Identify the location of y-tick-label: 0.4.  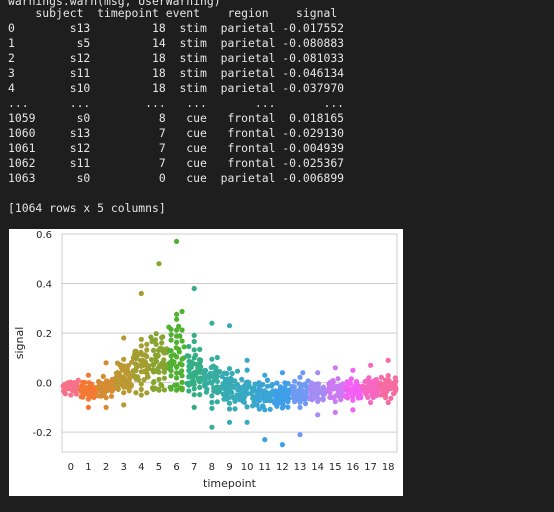
(44, 285).